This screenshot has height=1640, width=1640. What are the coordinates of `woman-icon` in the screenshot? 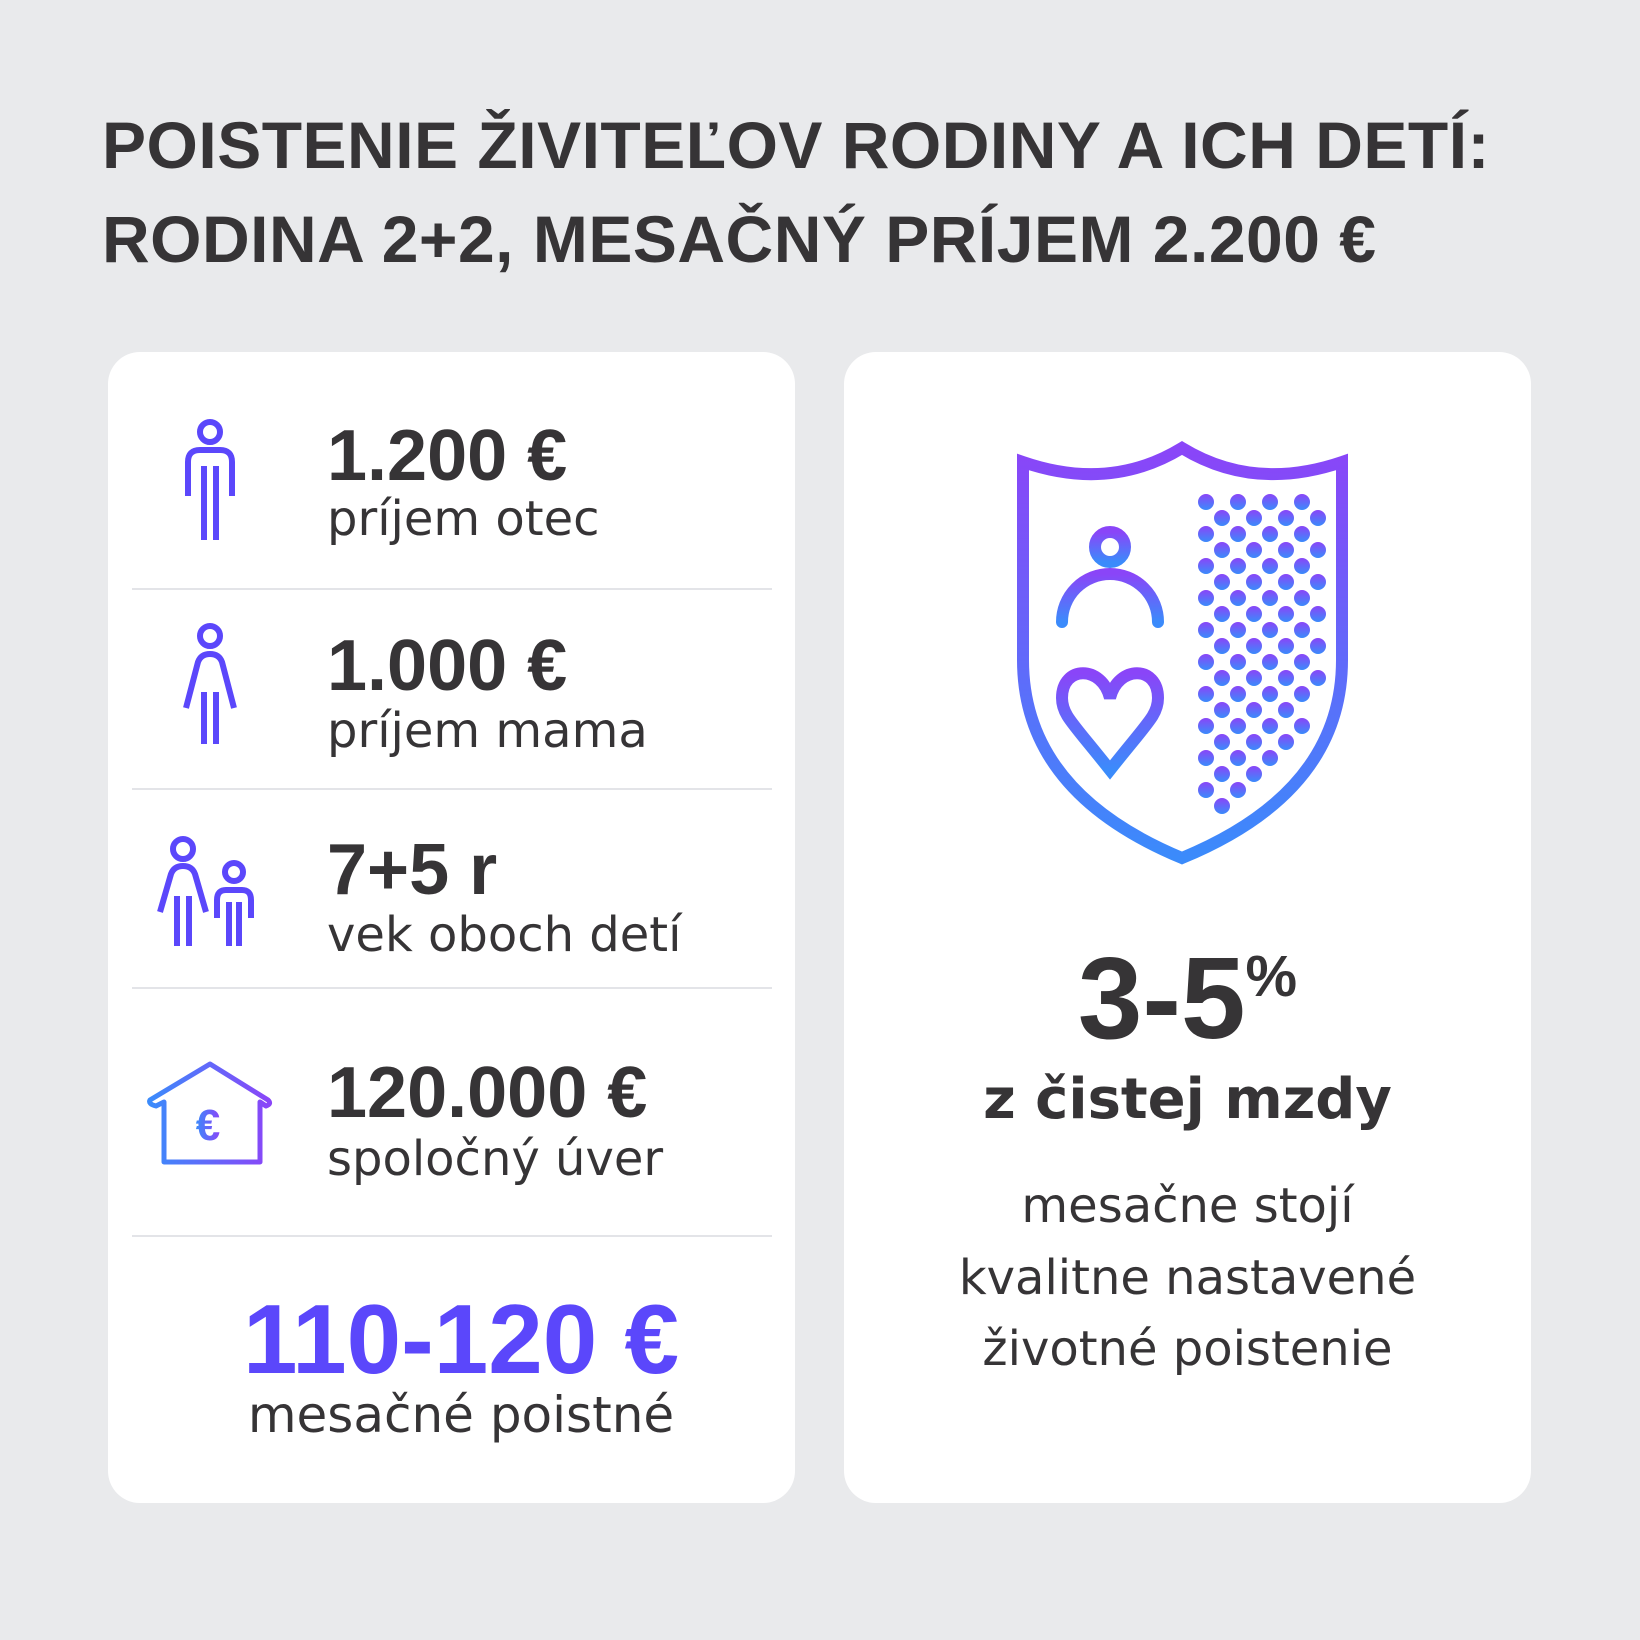 It's located at (210, 683).